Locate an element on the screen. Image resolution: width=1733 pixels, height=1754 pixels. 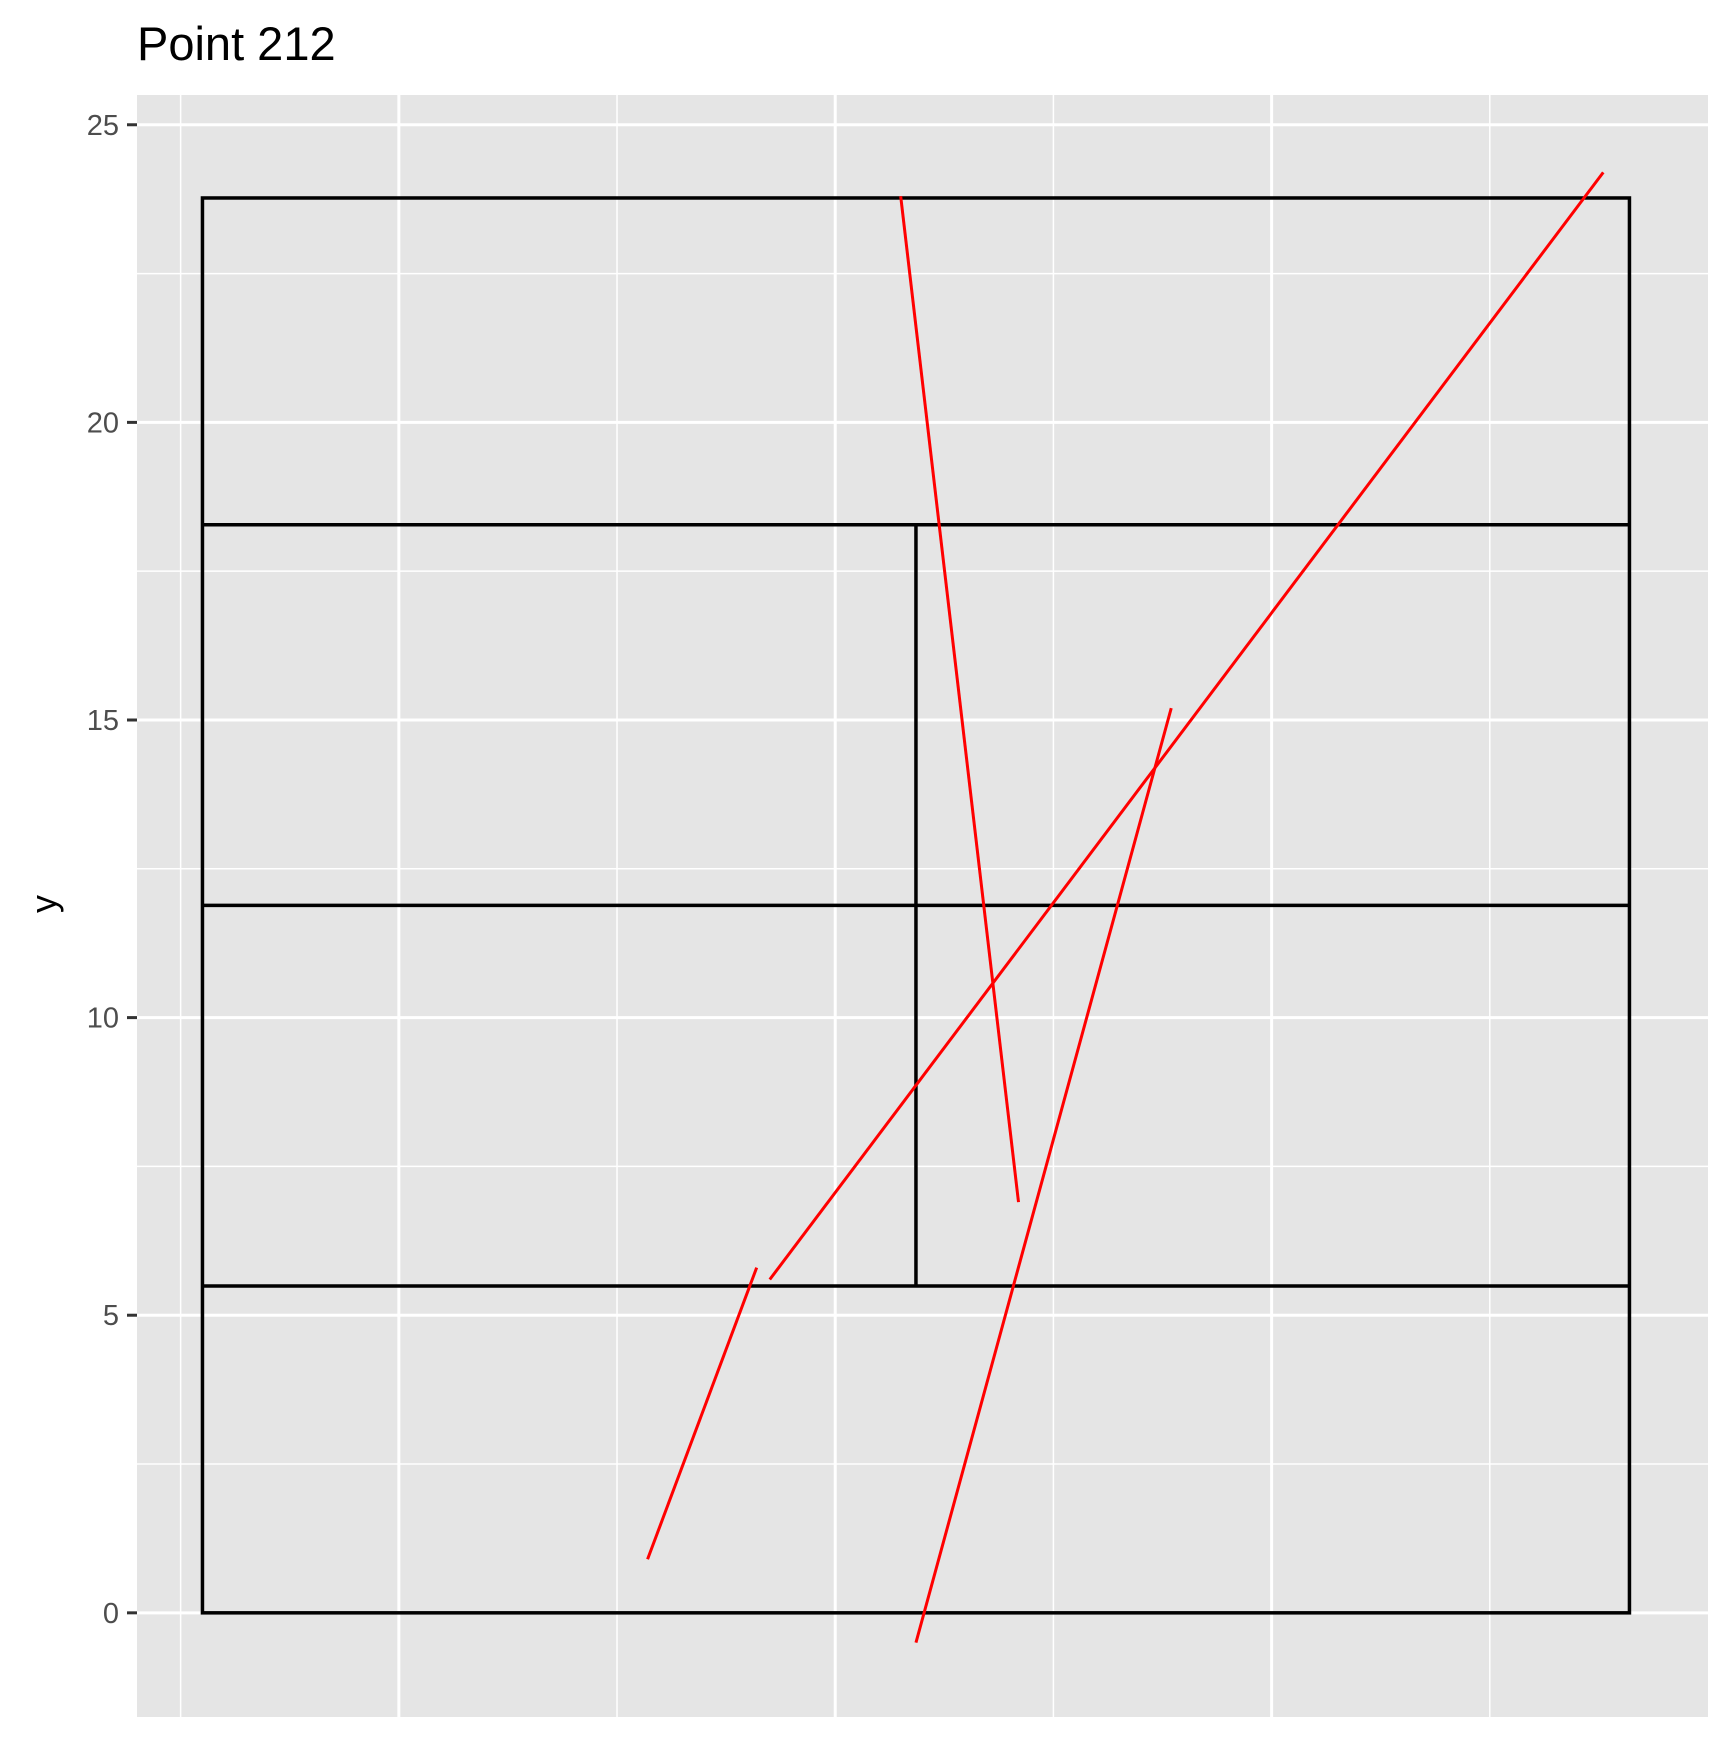
y-tick-label: 5 is located at coordinates (111, 1316).